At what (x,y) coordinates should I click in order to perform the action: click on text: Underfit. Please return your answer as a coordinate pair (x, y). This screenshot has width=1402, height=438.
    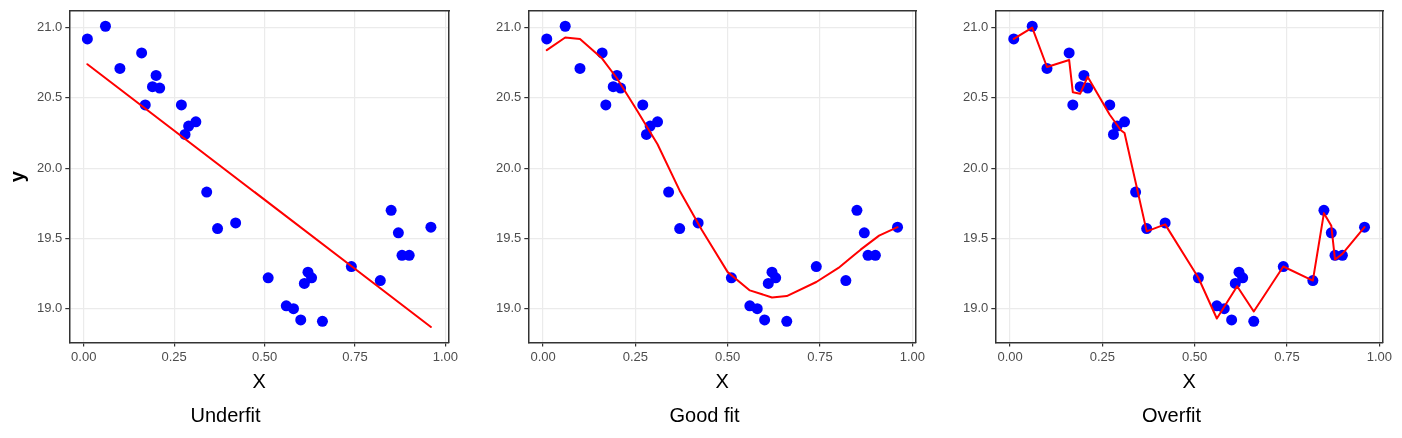
    Looking at the image, I should click on (225, 414).